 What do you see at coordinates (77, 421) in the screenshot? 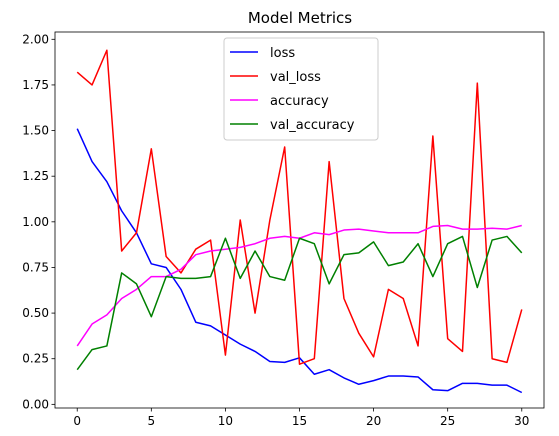
I see `x-tick-label: 0` at bounding box center [77, 421].